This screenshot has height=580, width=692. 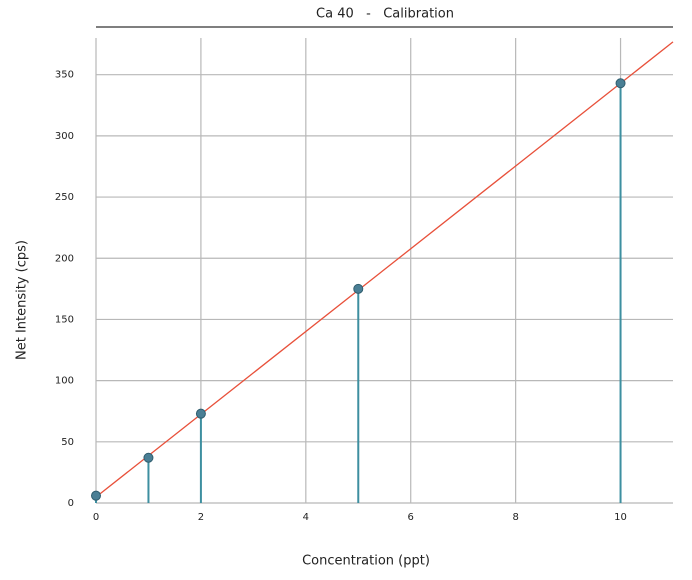 What do you see at coordinates (67, 442) in the screenshot?
I see `y-tick-label: 50` at bounding box center [67, 442].